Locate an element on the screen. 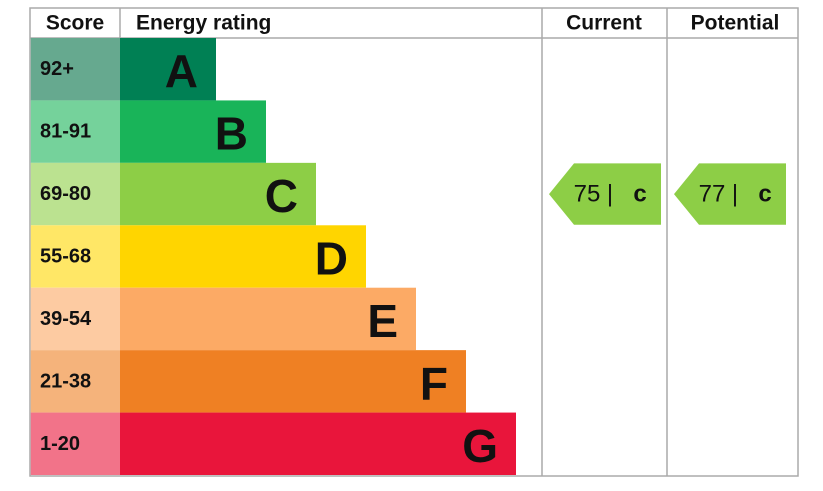  header-current: Current is located at coordinates (604, 23).